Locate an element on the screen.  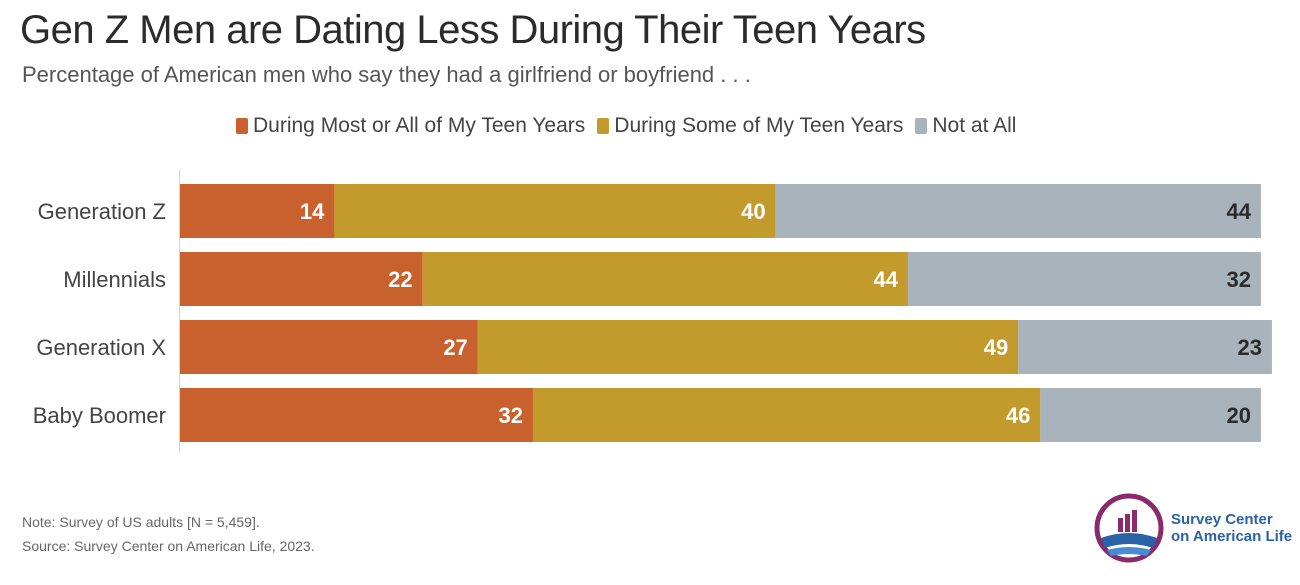
data-label: 22 is located at coordinates (400, 279).